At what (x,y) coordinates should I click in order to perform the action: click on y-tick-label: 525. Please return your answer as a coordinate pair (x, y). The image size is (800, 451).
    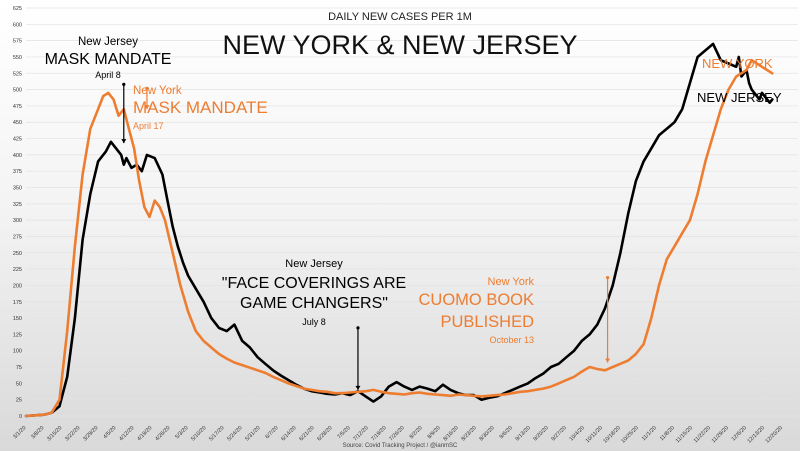
    Looking at the image, I should click on (17, 74).